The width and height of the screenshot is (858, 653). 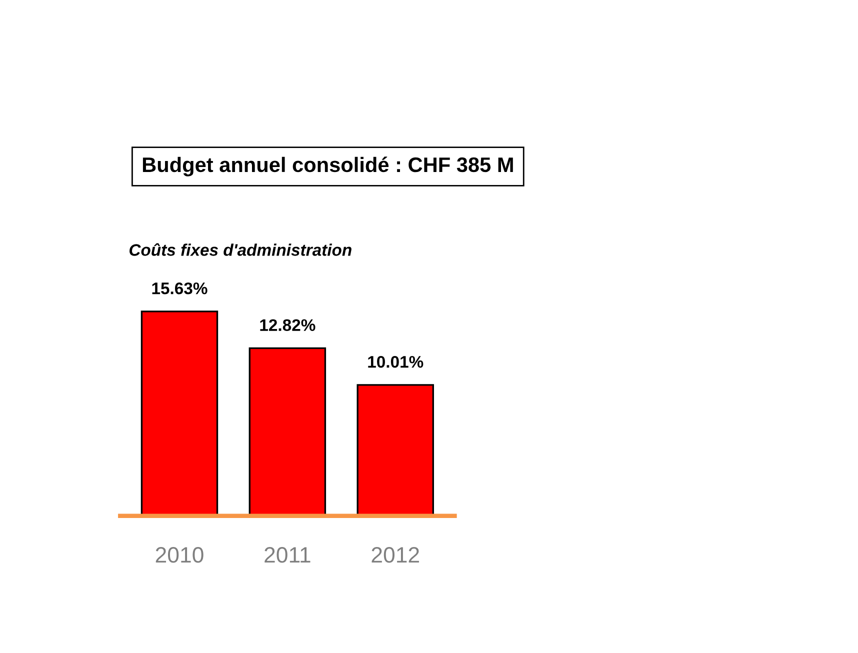 What do you see at coordinates (180, 555) in the screenshot?
I see `x-tick-label: 2010` at bounding box center [180, 555].